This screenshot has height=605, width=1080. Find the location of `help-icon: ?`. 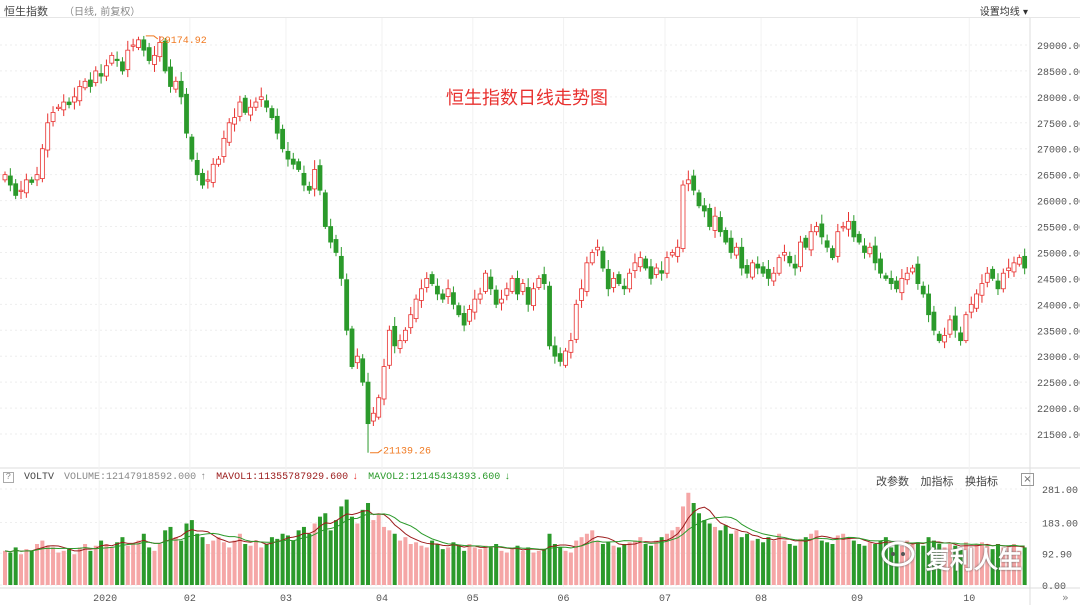

help-icon: ? is located at coordinates (8, 477).